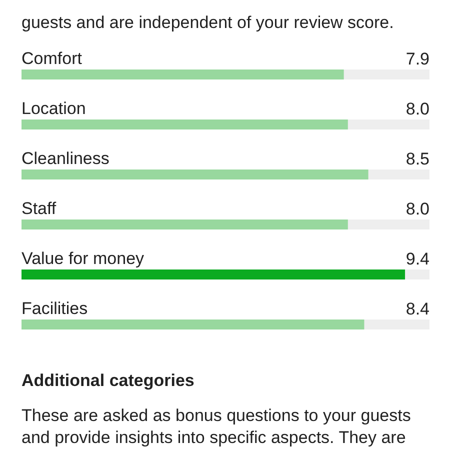 The image size is (450, 450). I want to click on text: and provide insights into specific aspects. They are, so click(214, 437).